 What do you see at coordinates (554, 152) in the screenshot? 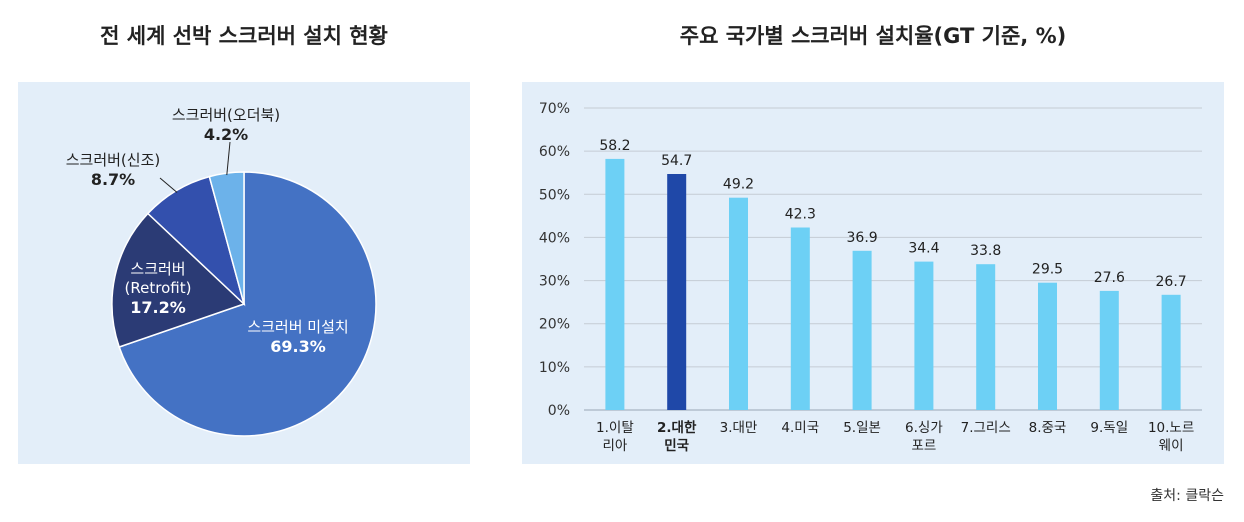
I see `y-tick-label: 60%` at bounding box center [554, 152].